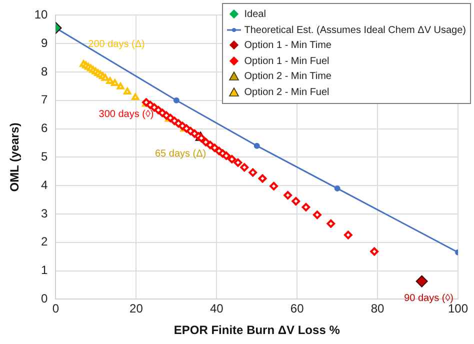 The width and height of the screenshot is (474, 344). I want to click on legend-label: Option 2 - Min Fuel, so click(287, 92).